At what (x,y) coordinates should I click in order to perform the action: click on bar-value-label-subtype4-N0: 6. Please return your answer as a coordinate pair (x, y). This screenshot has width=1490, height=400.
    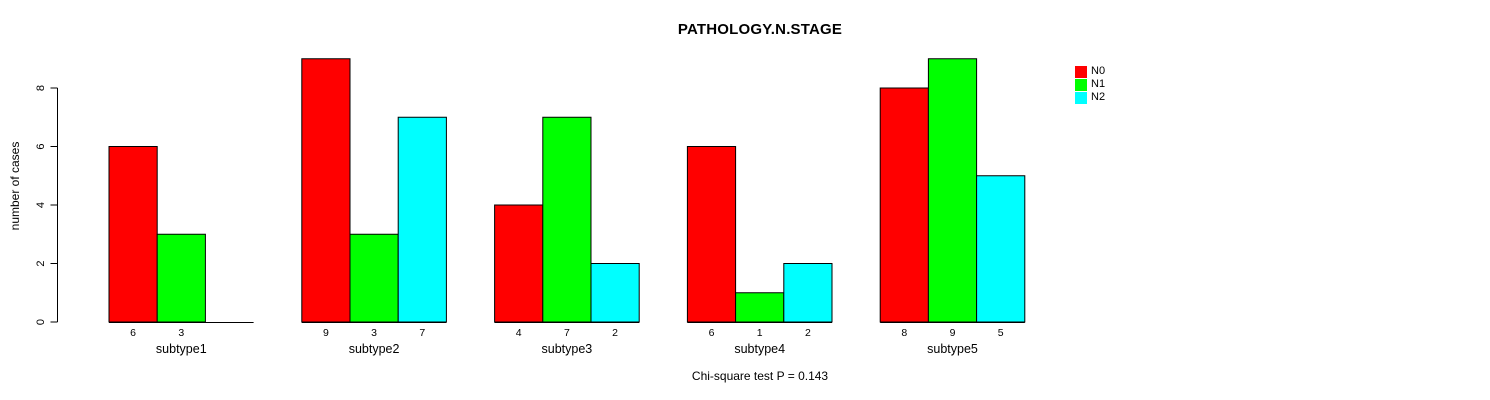
    Looking at the image, I should click on (712, 333).